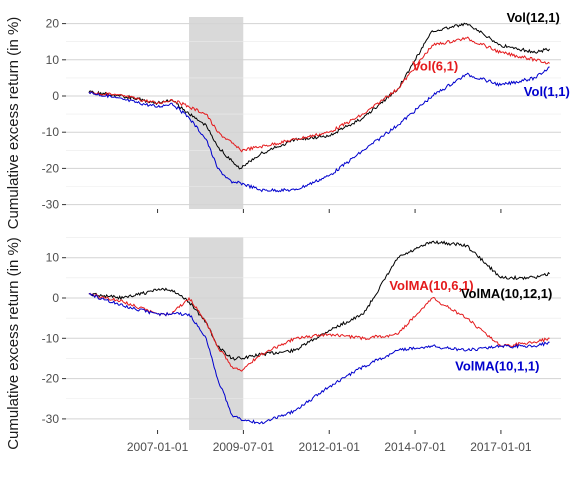 This screenshot has width=576, height=481. I want to click on series-label: VolMA(10,12,1), so click(507, 293).